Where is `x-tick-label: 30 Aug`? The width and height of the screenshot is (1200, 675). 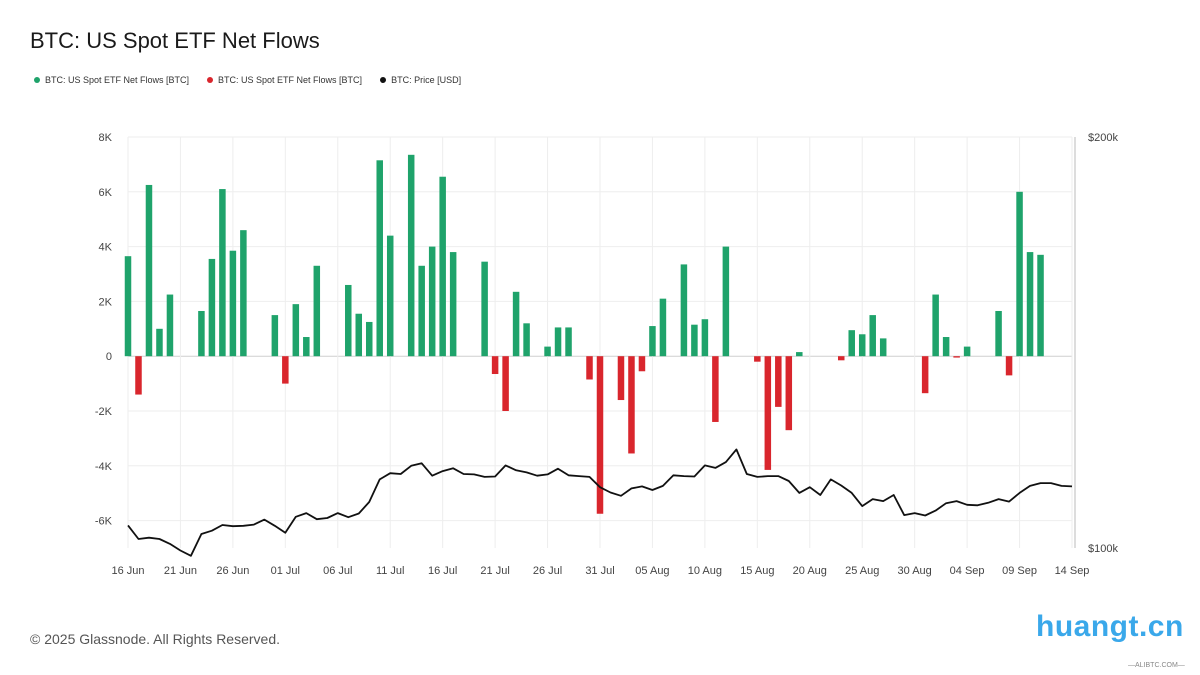
x-tick-label: 30 Aug is located at coordinates (915, 571).